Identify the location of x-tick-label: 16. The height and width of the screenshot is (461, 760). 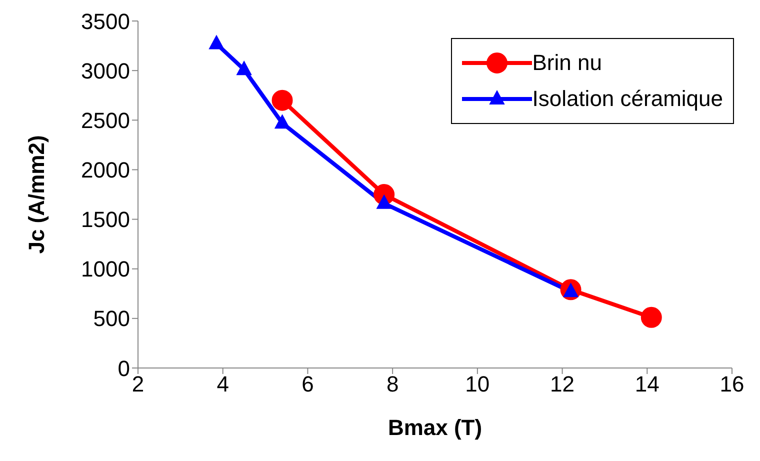
(732, 384).